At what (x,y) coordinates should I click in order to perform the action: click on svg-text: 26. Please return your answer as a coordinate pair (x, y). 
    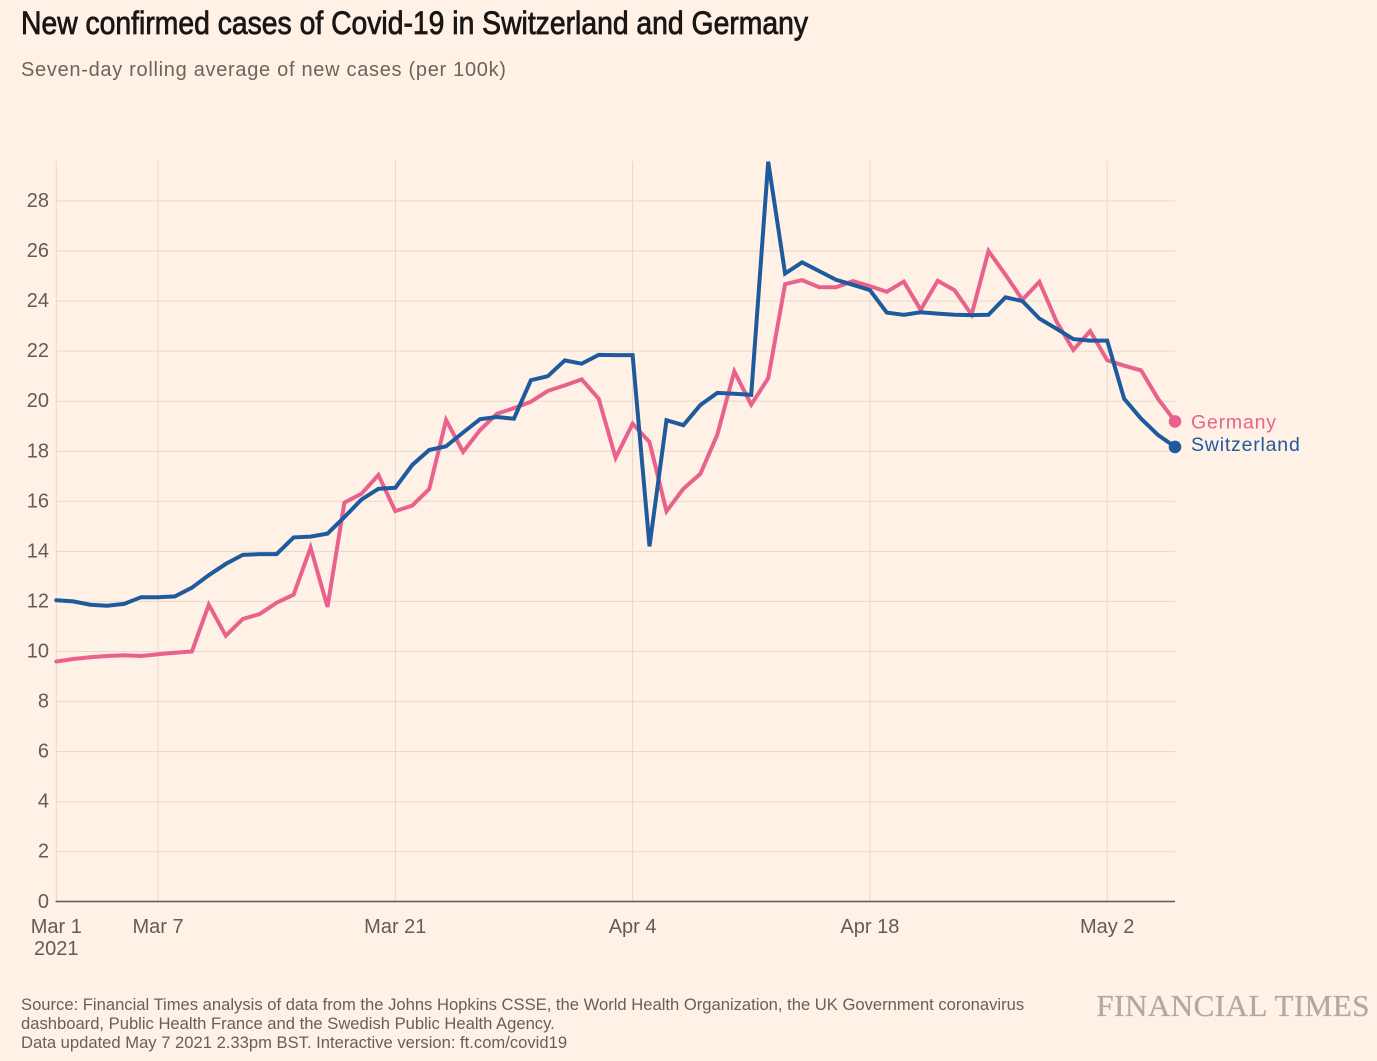
    Looking at the image, I should click on (38, 251).